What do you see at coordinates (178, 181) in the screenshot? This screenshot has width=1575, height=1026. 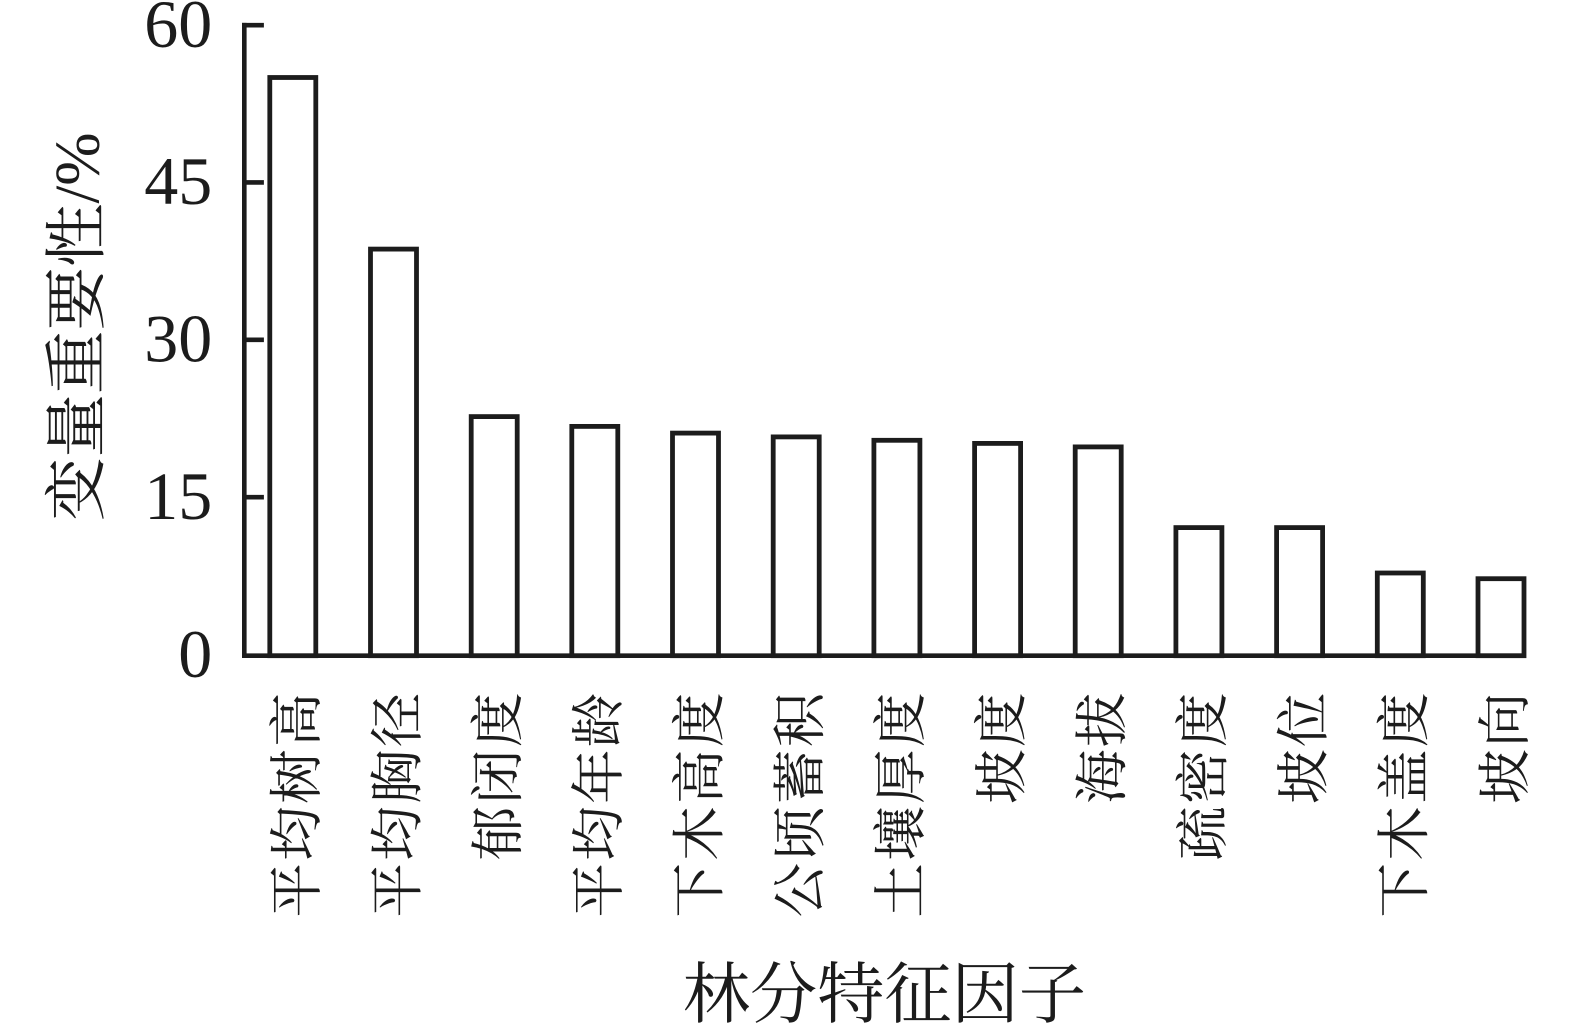 I see `svg-text: 45` at bounding box center [178, 181].